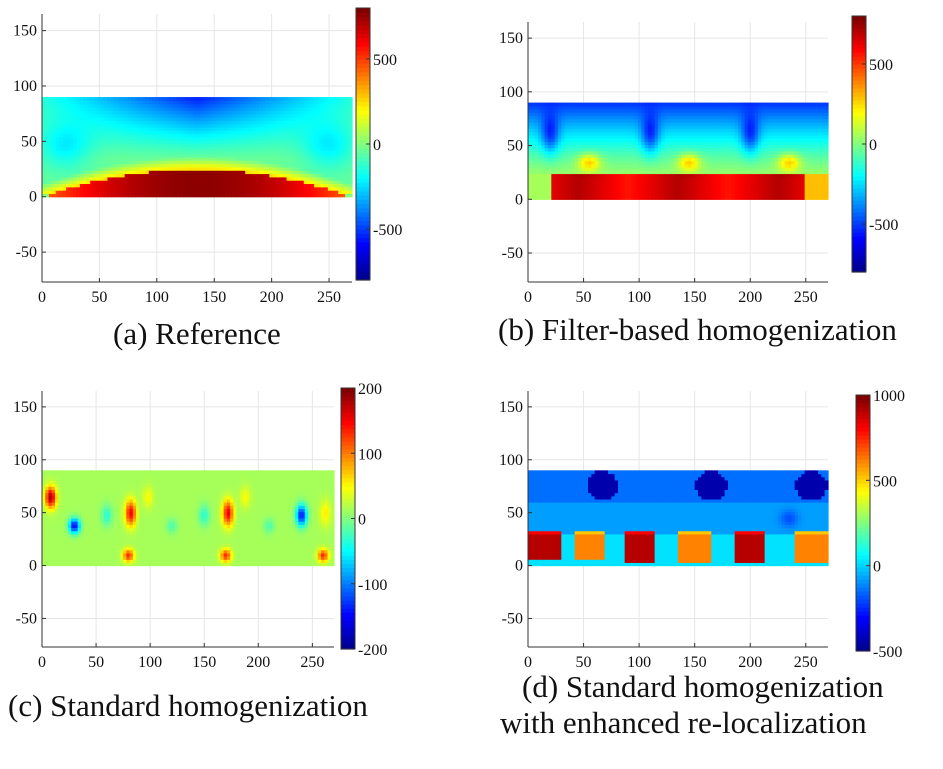  What do you see at coordinates (363, 189) in the screenshot?
I see `colorbar-step` at bounding box center [363, 189].